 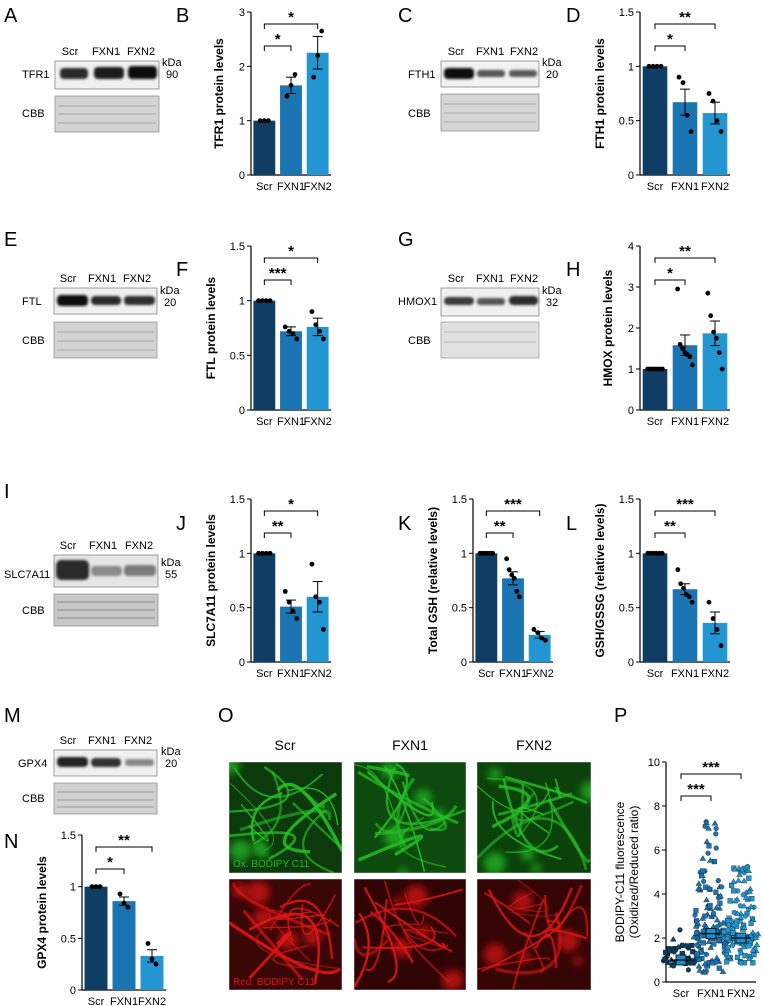 I want to click on y-tick-label: 0, so click(x=631, y=663).